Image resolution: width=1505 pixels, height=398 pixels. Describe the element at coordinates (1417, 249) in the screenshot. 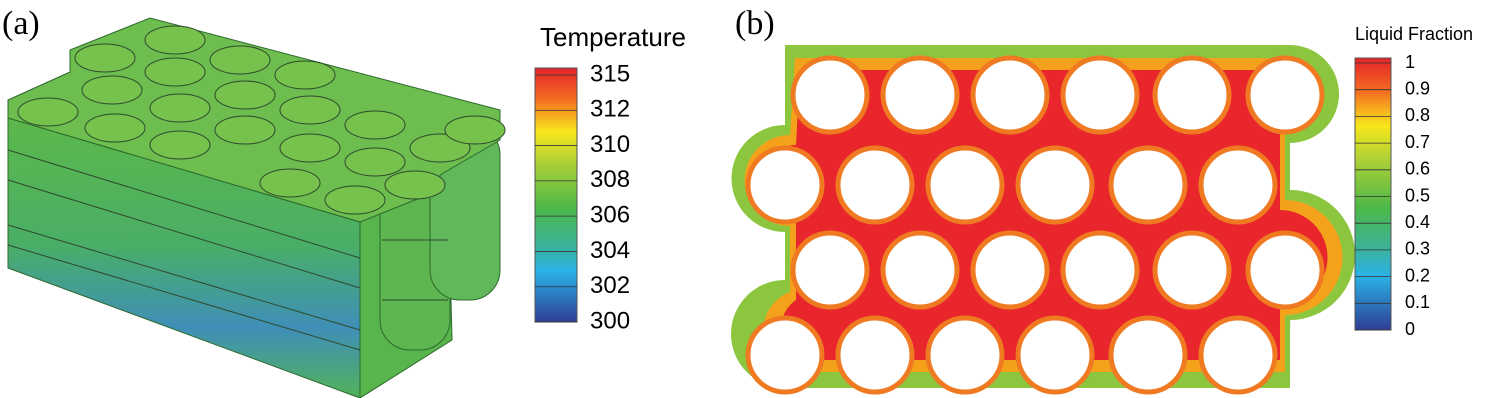

I see `colorbar-tick-label: 0.3` at that location.